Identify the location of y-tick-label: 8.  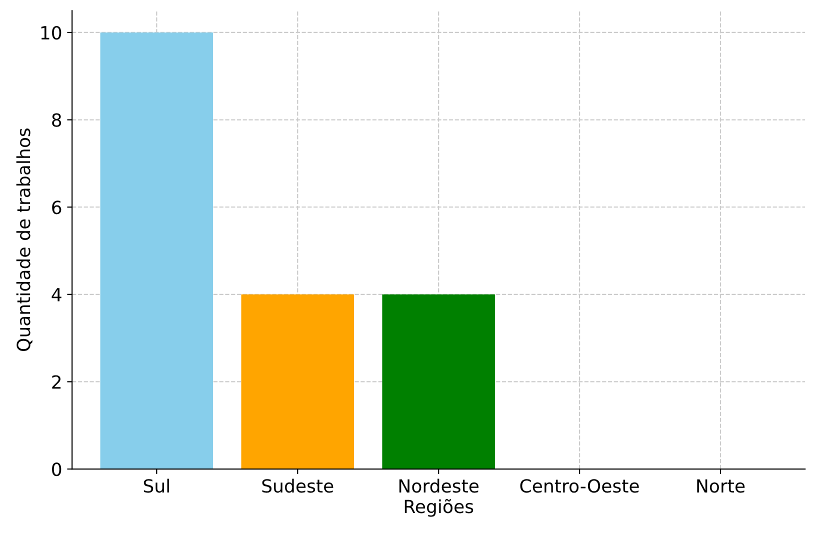
(57, 120).